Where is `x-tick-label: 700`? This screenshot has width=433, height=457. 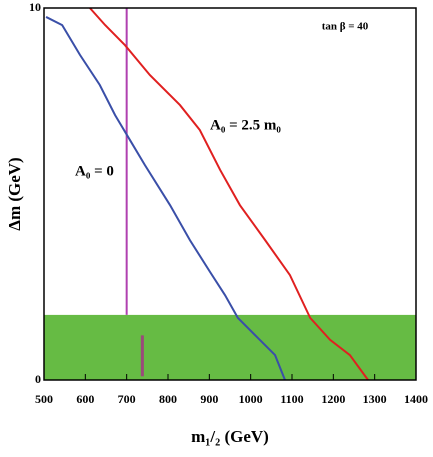
x-tick-label: 700 is located at coordinates (127, 399).